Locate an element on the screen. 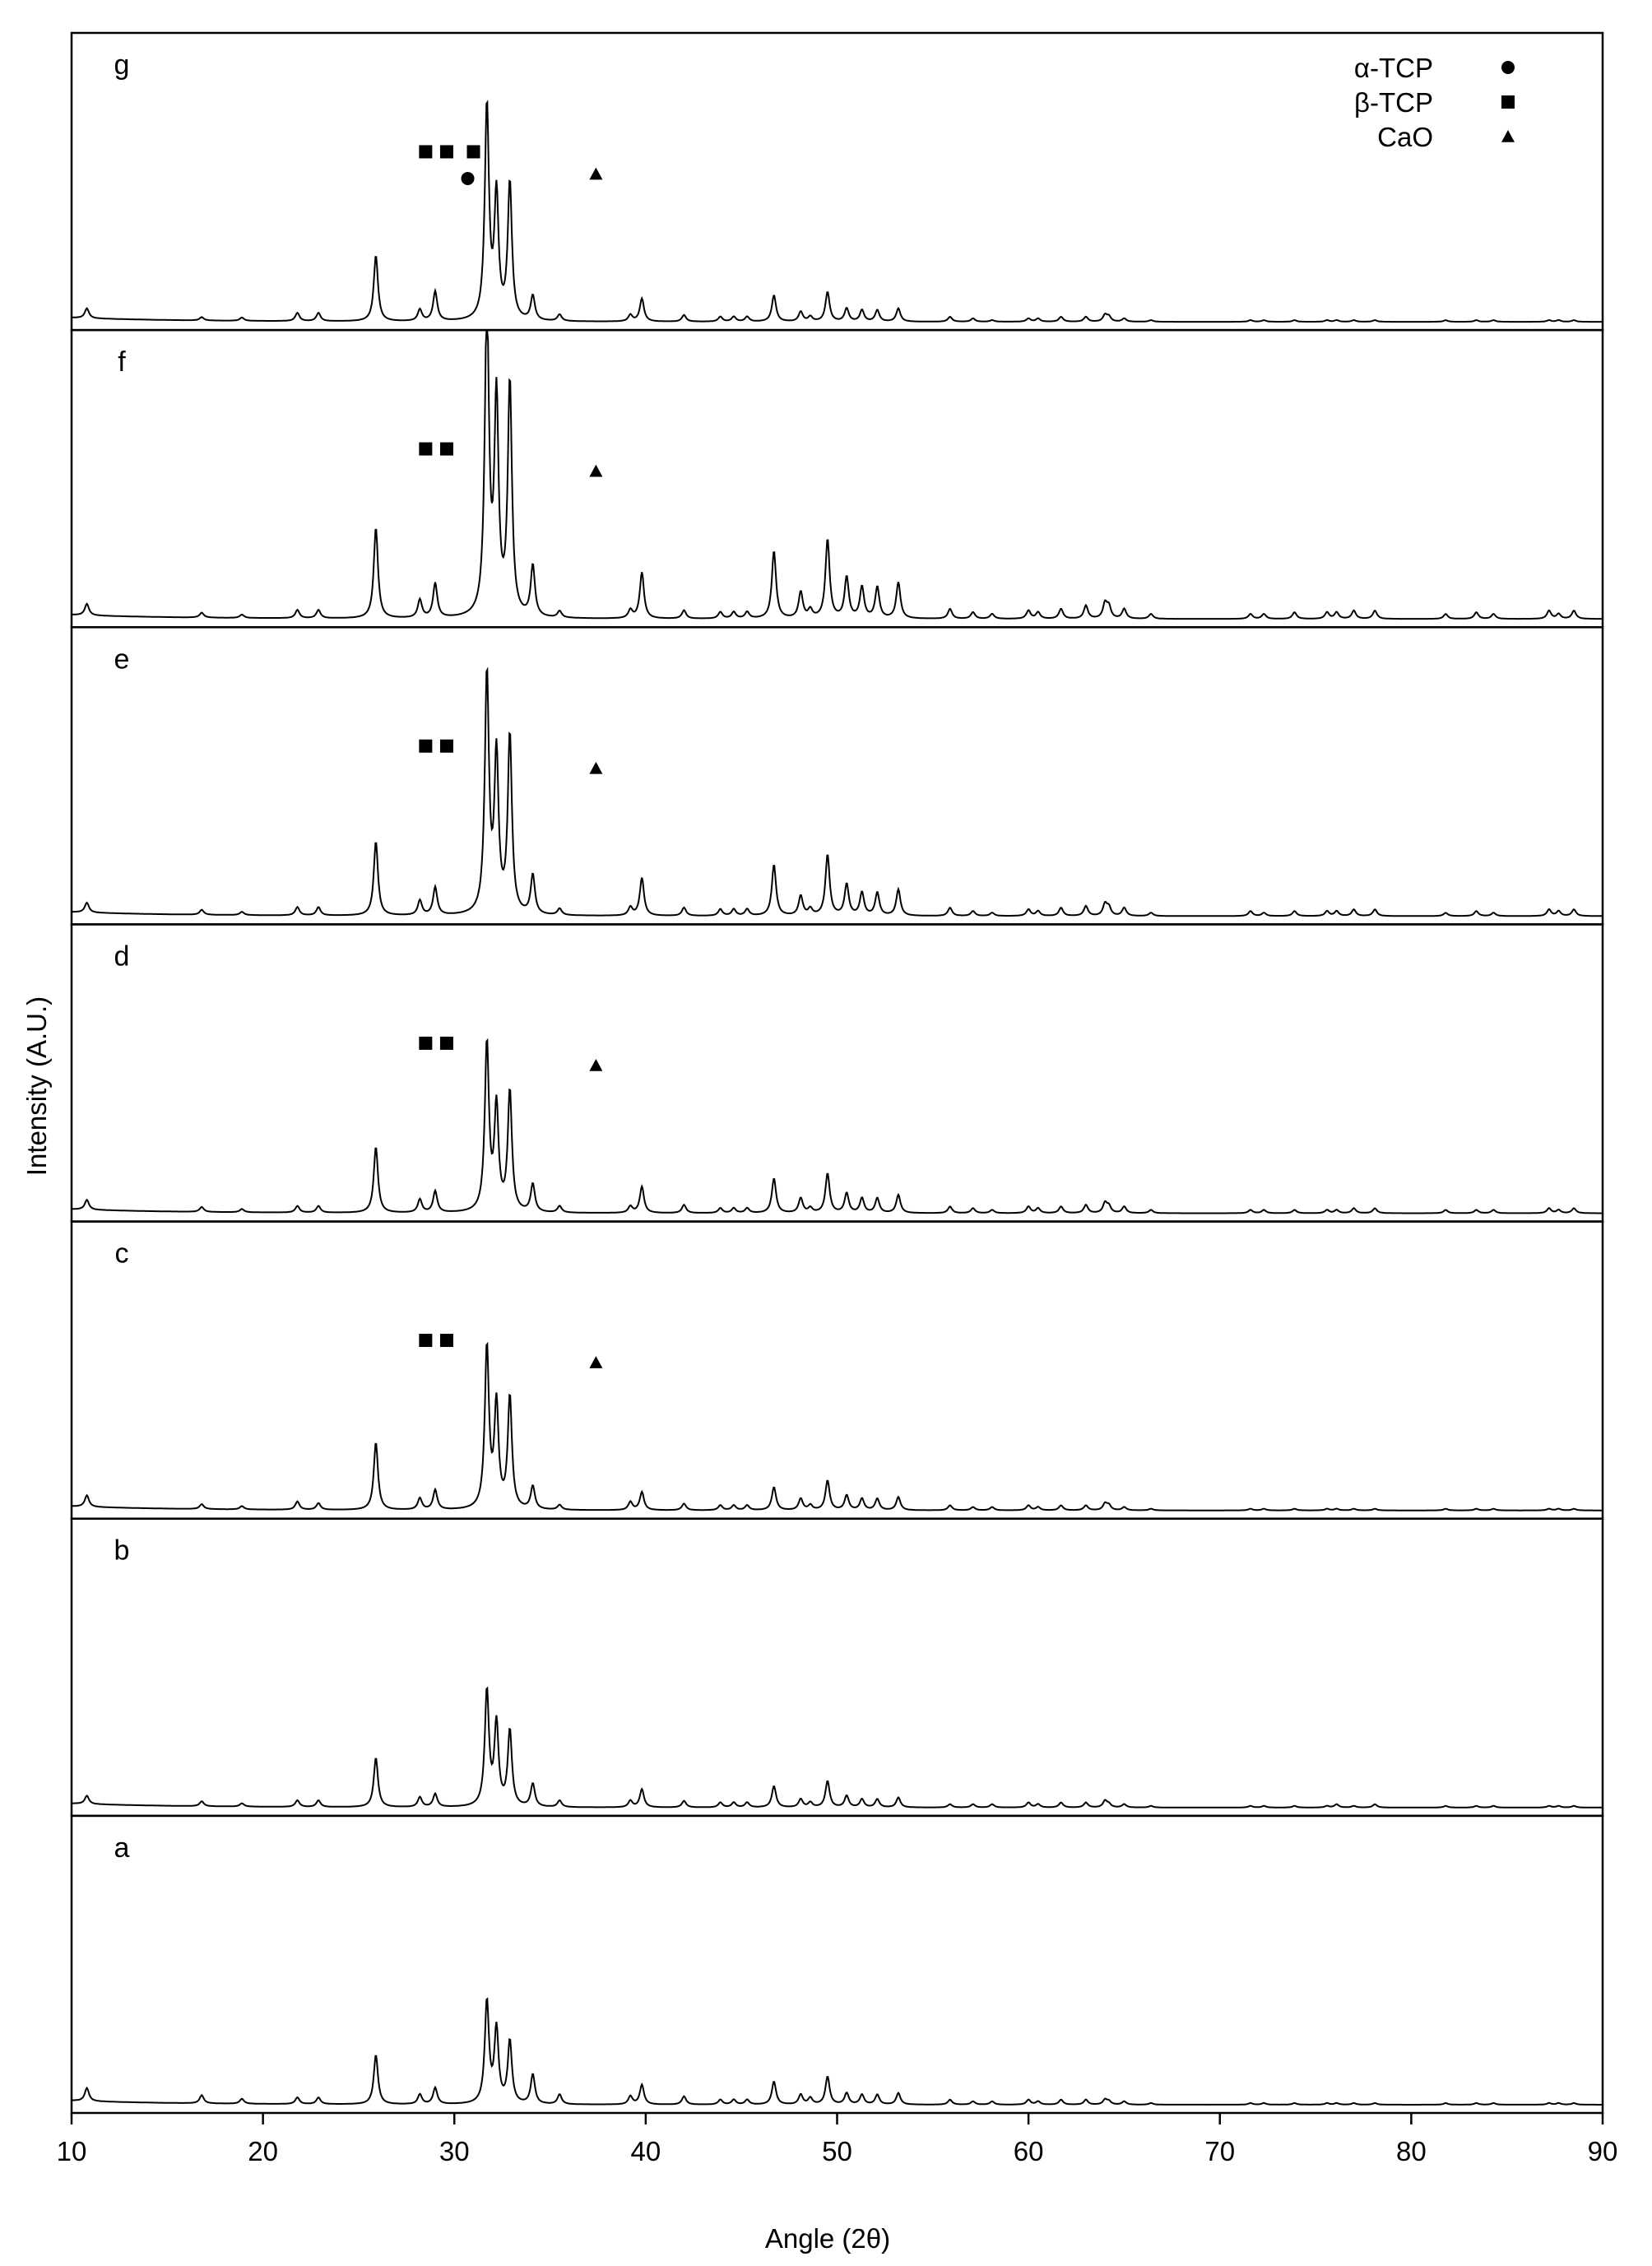 The height and width of the screenshot is (2266, 1652). legend-marker-triangle is located at coordinates (1508, 136).